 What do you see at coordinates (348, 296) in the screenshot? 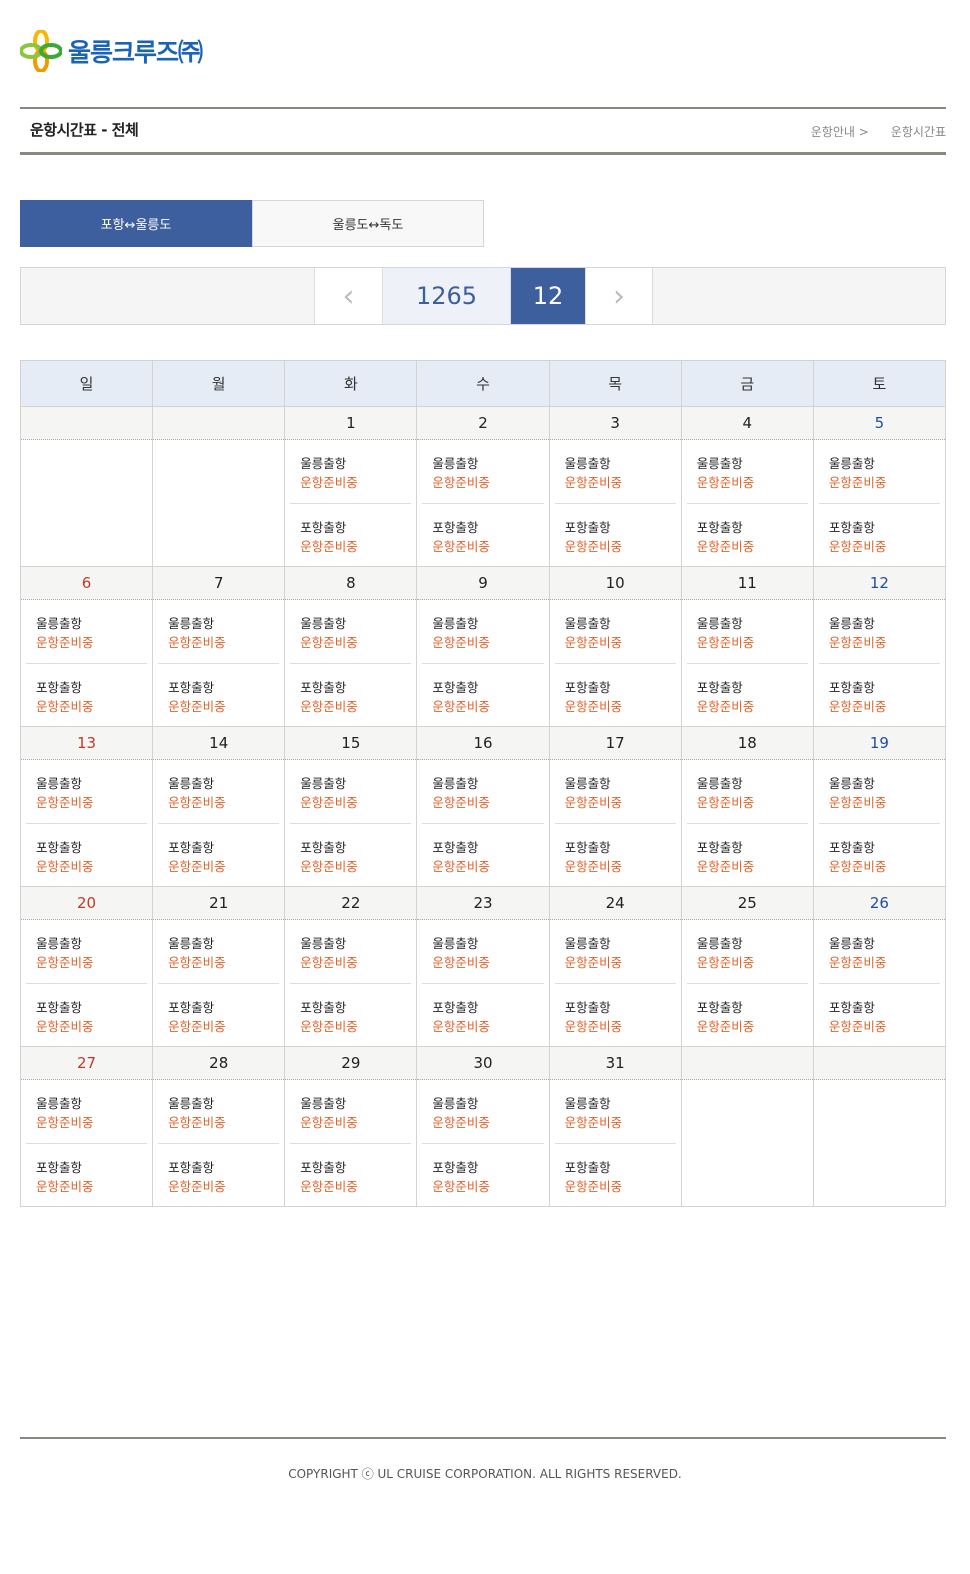
I see `prev-month-button: ‹` at bounding box center [348, 296].